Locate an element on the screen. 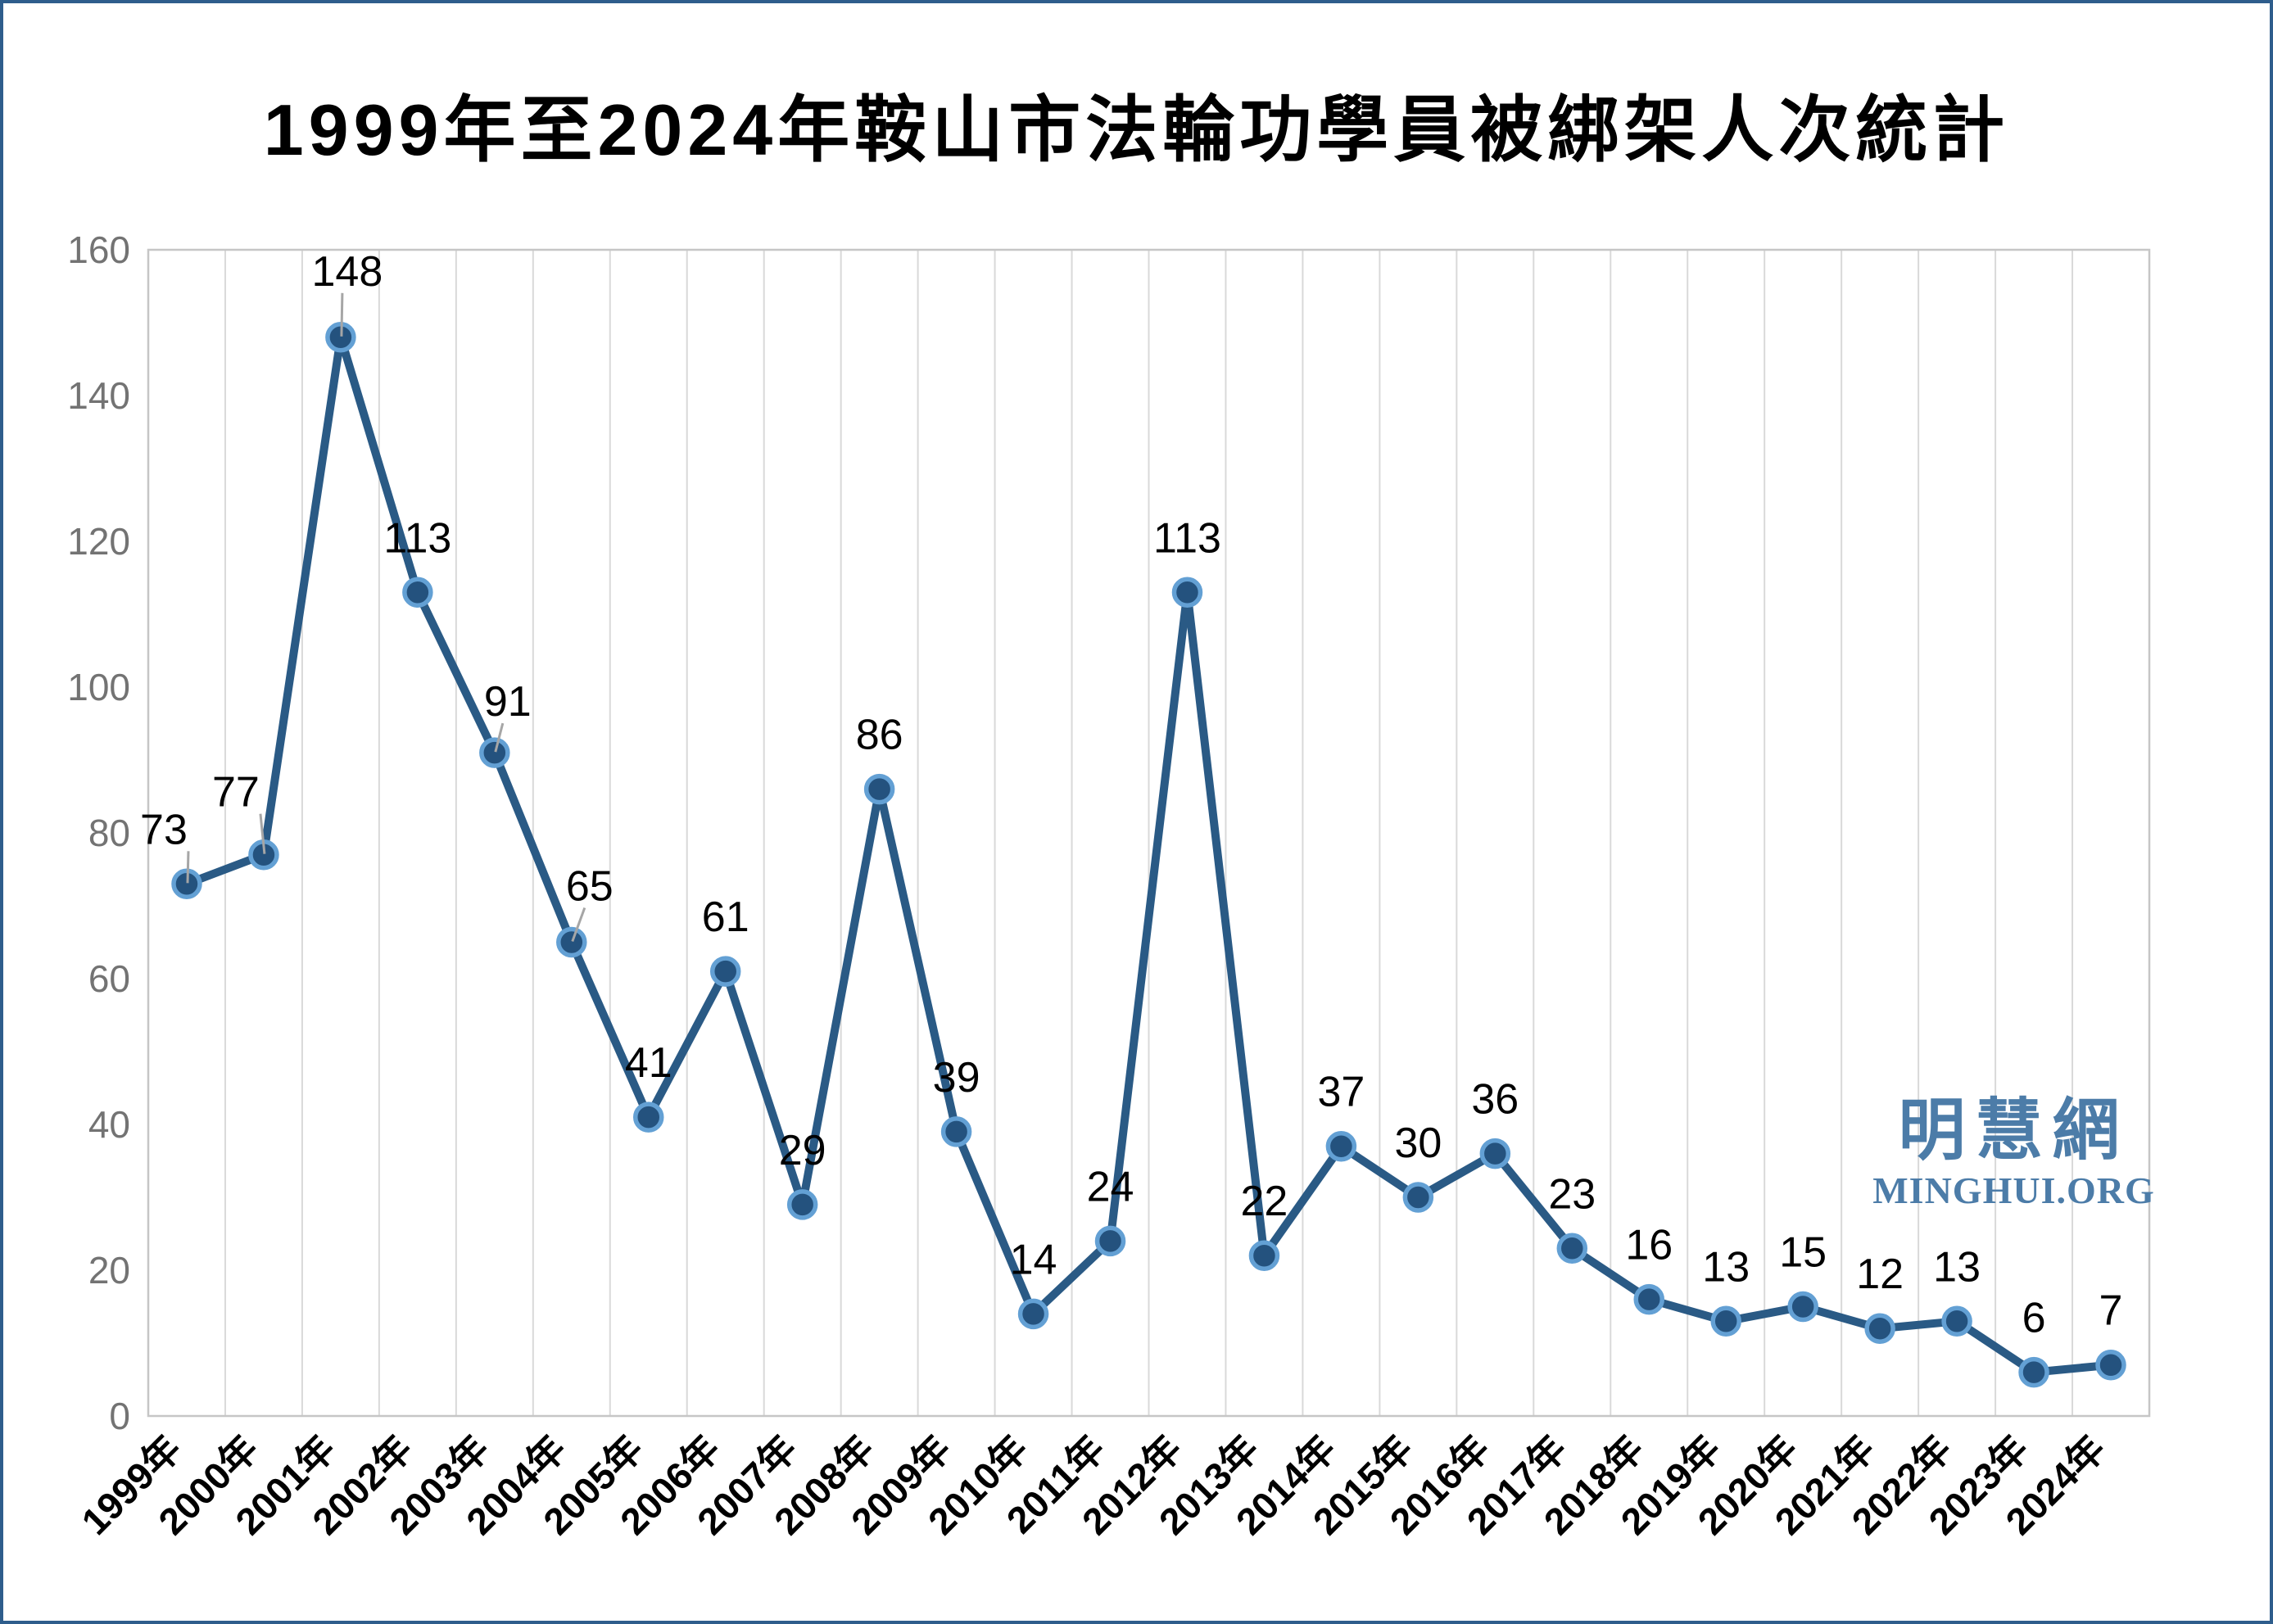 The width and height of the screenshot is (2273, 1624). data-label: 39 is located at coordinates (956, 1078).